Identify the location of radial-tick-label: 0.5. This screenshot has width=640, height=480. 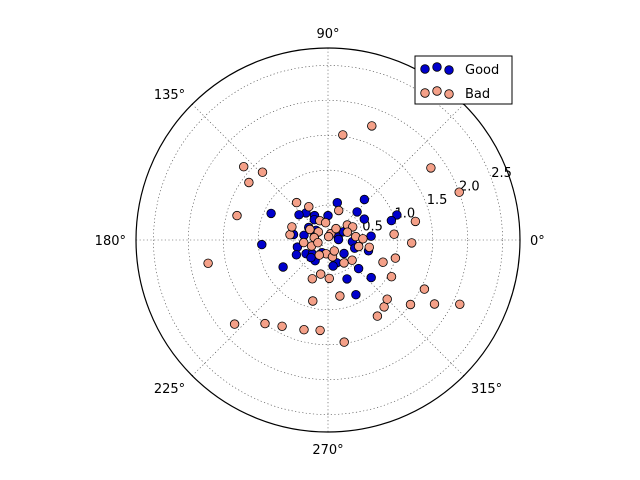
(372, 227).